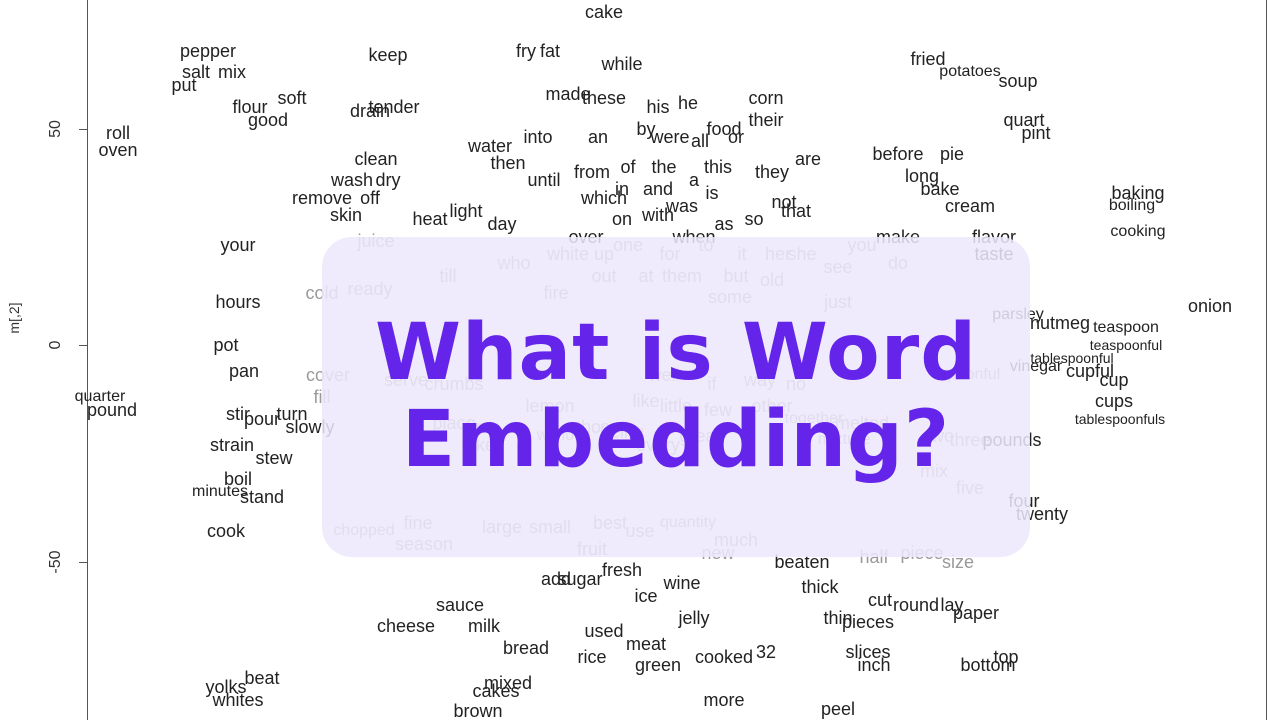 Image resolution: width=1280 pixels, height=721 pixels. Describe the element at coordinates (724, 128) in the screenshot. I see `word-label: food` at that location.